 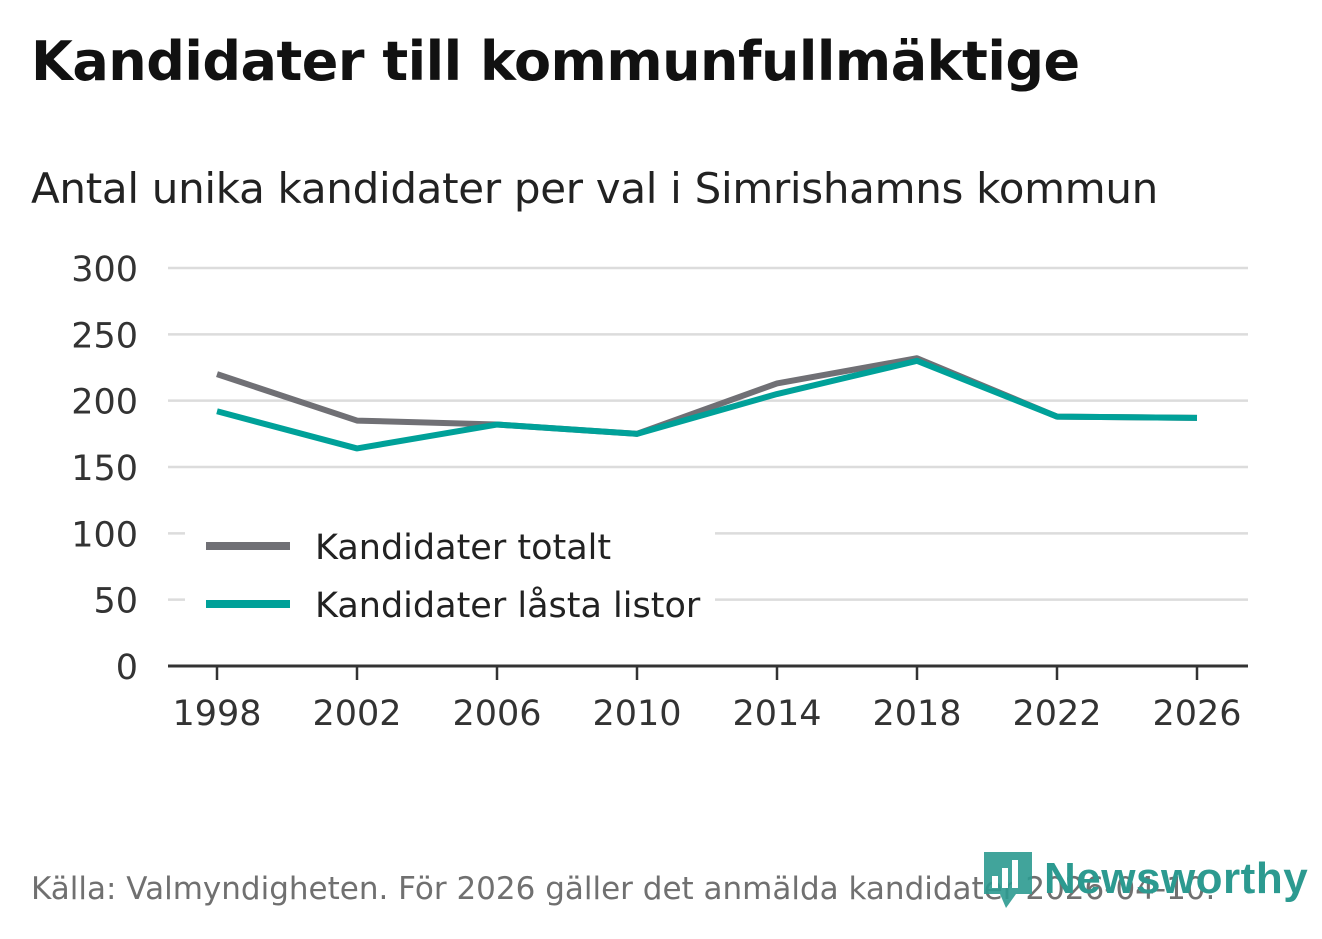 What do you see at coordinates (555, 61) in the screenshot?
I see `chart-title: Kandidater till kommunfullmäktige` at bounding box center [555, 61].